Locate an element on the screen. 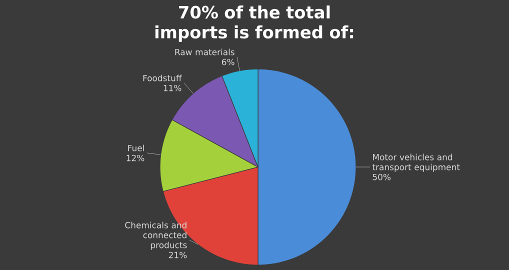 This screenshot has width=509, height=270. data-label: 21% is located at coordinates (177, 255).